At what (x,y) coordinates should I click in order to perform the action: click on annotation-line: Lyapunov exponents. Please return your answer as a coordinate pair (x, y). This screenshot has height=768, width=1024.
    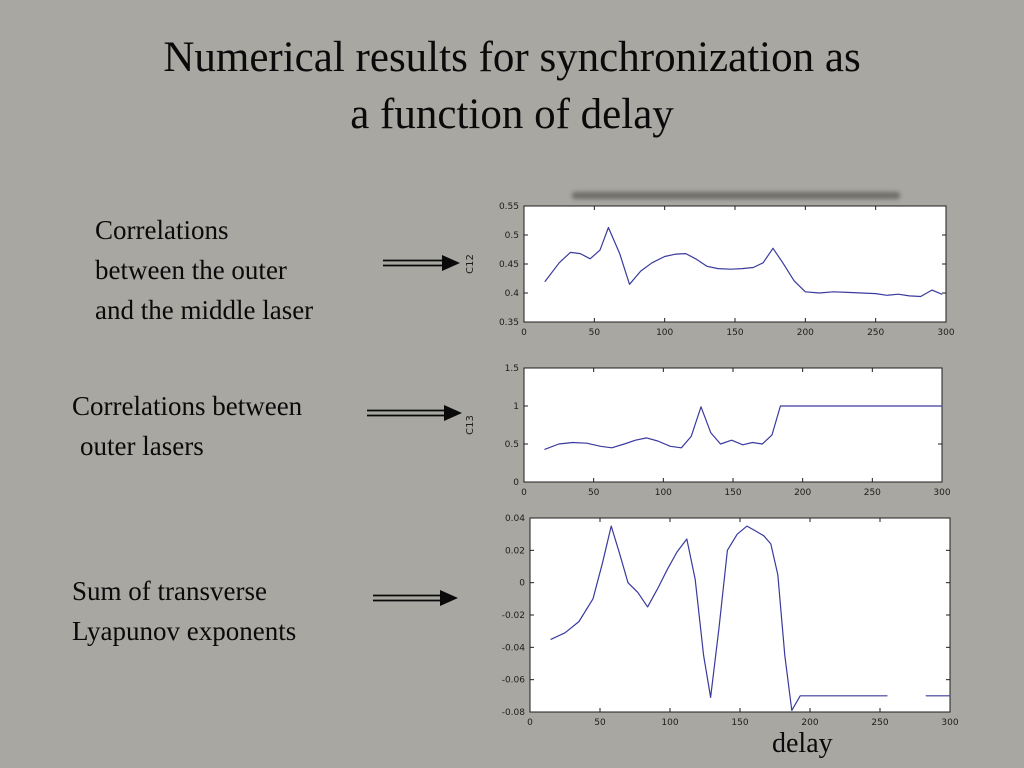
    Looking at the image, I should click on (184, 631).